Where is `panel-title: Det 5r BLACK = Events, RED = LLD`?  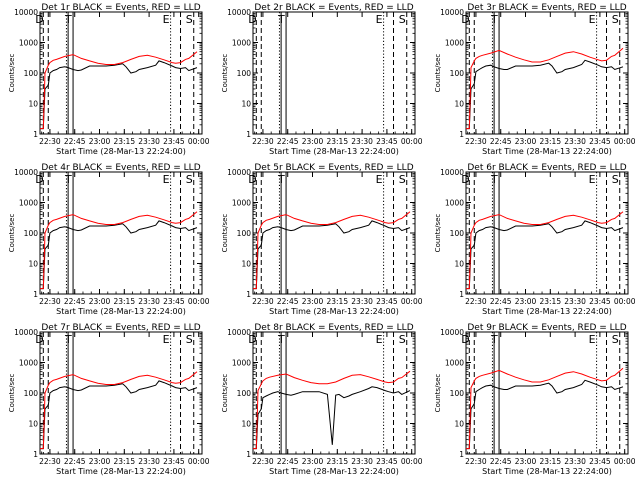 panel-title: Det 5r BLACK = Events, RED = LLD is located at coordinates (333, 168).